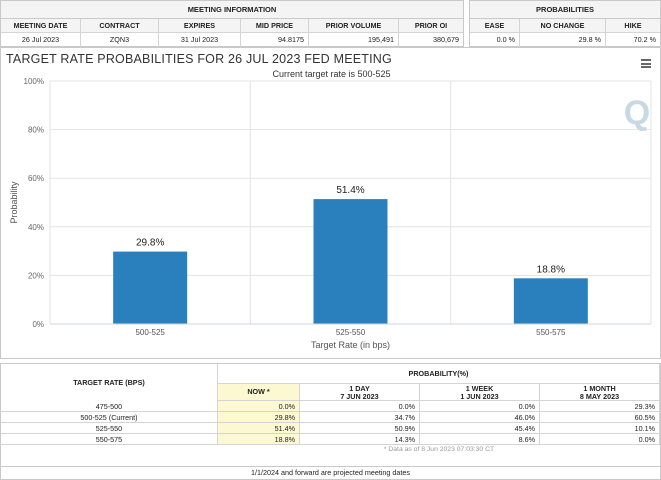  I want to click on y-tick-label: 80%, so click(36, 130).